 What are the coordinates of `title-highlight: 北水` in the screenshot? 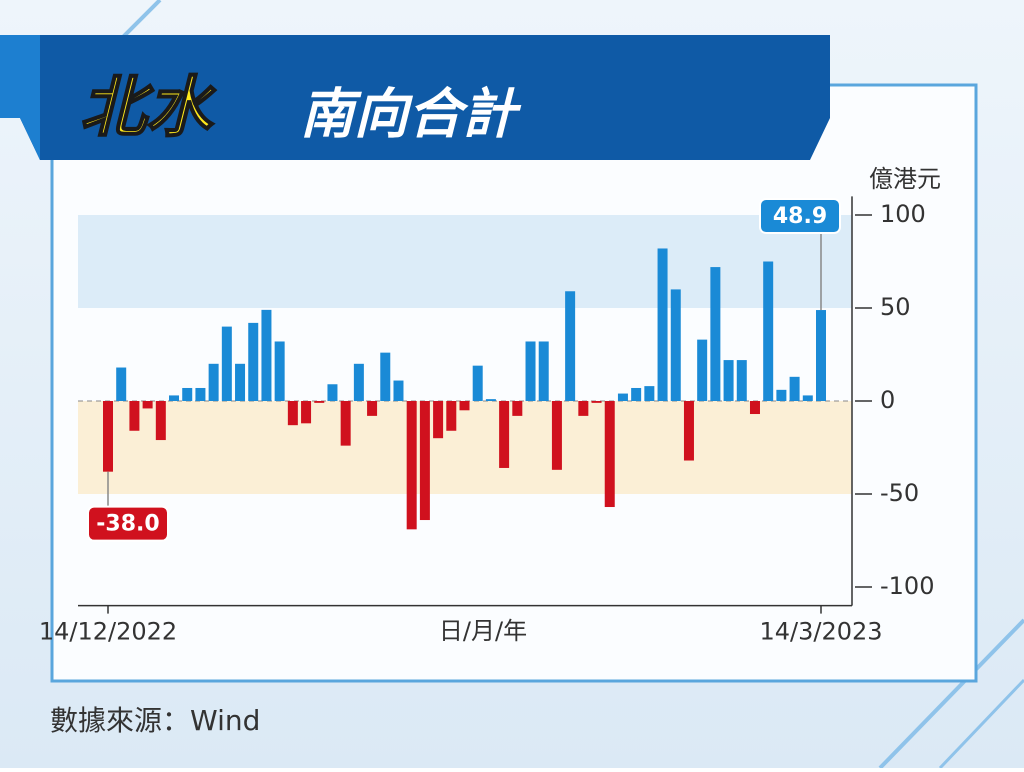 It's located at (148, 107).